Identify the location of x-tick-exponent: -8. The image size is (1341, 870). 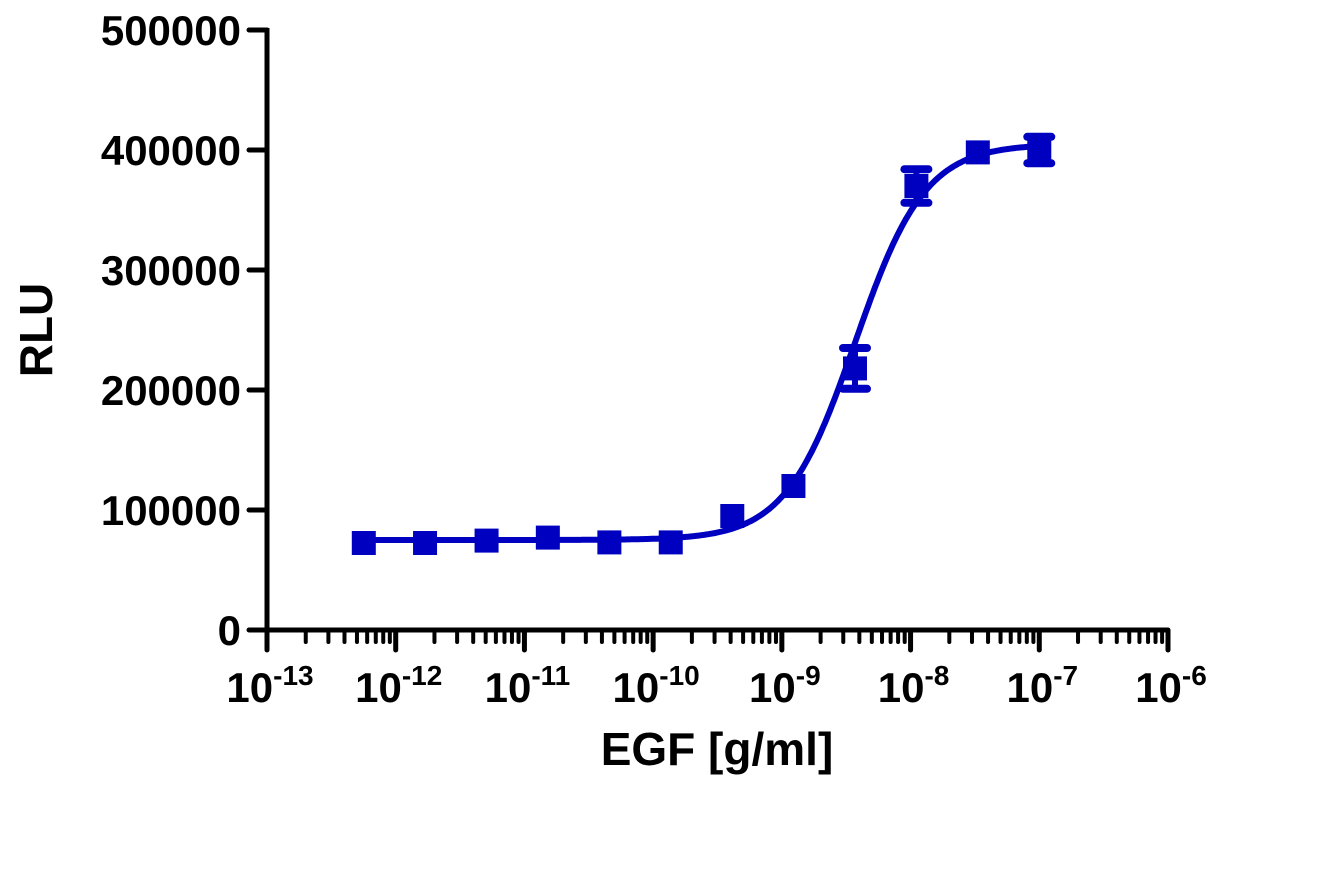
(936, 675).